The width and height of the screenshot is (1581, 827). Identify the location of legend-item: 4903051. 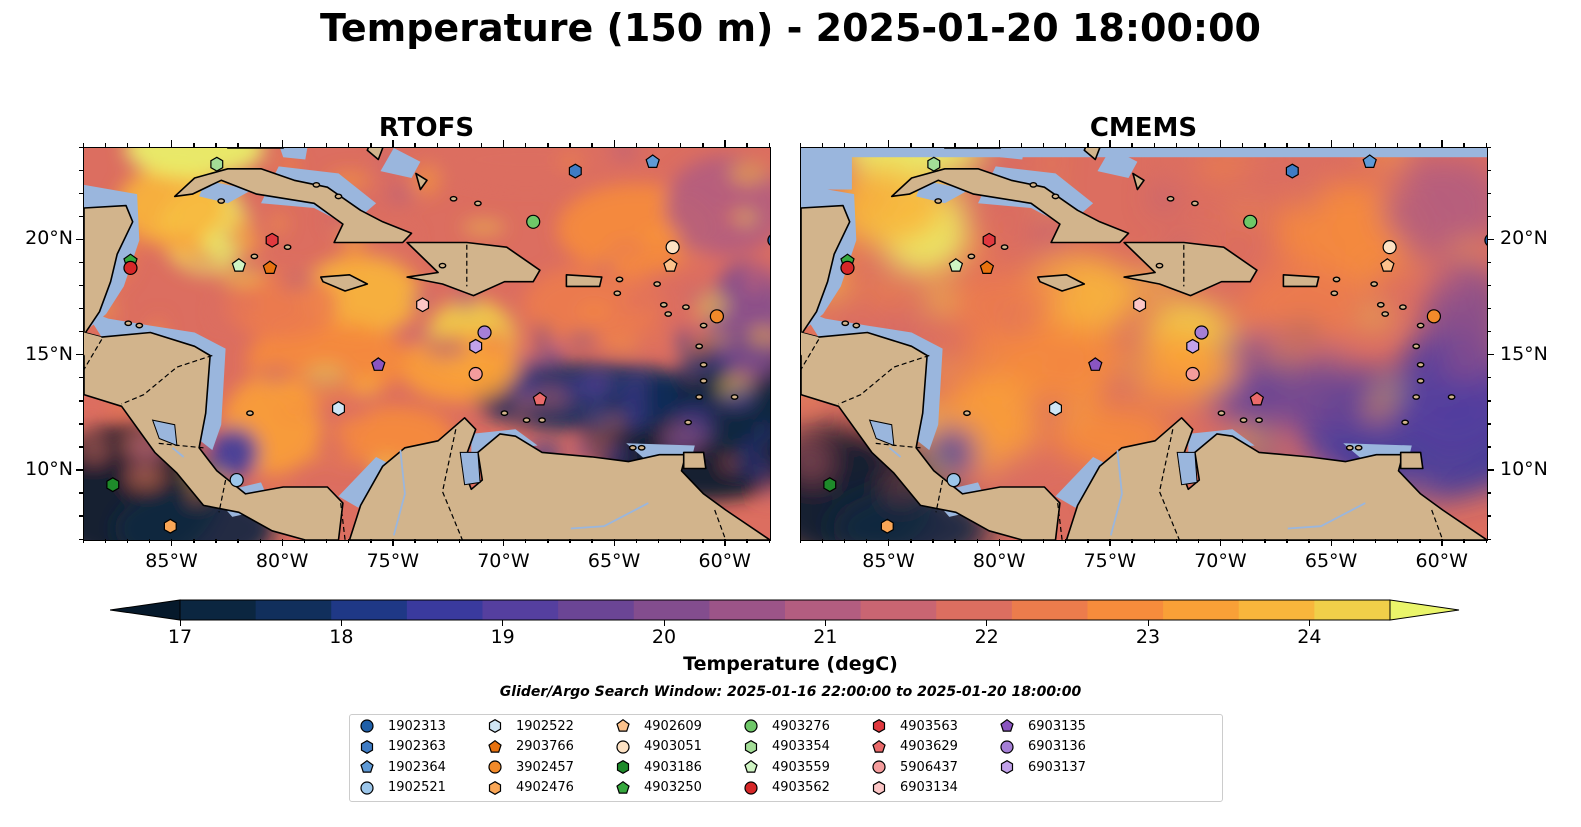
(658, 747).